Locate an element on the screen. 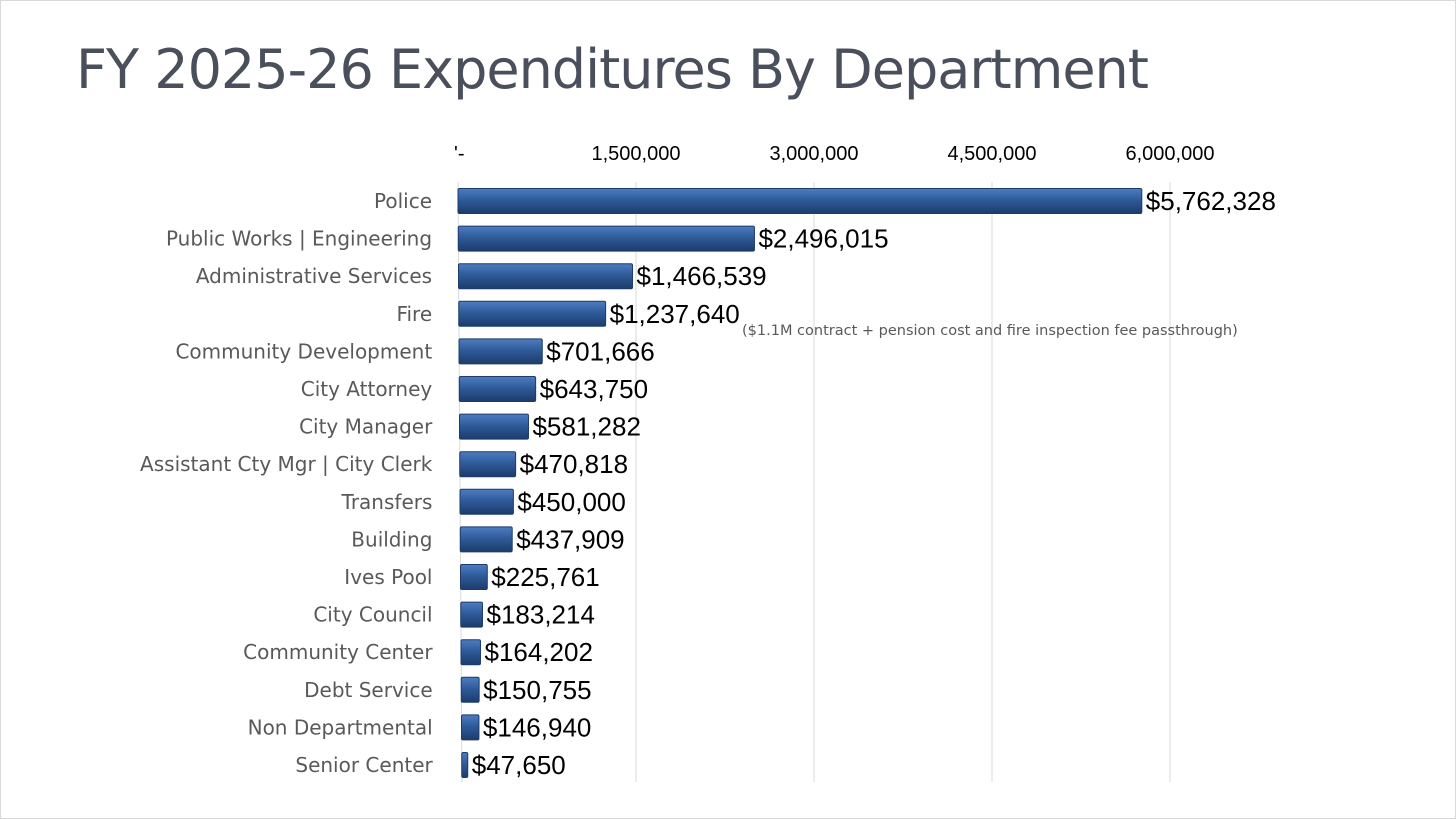 The image size is (1456, 819). data-label: $470,818 is located at coordinates (574, 464).